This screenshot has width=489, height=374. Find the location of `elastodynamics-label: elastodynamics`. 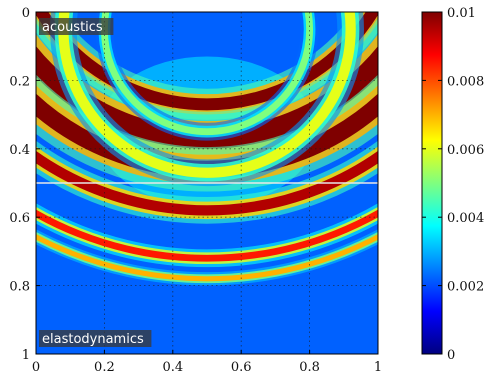

elastodynamics-label: elastodynamics is located at coordinates (93, 339).